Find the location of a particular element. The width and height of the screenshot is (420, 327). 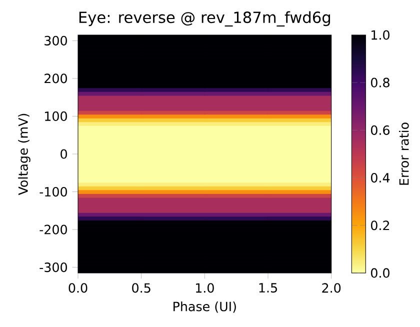

color-bar-label: 0.2 is located at coordinates (380, 225).